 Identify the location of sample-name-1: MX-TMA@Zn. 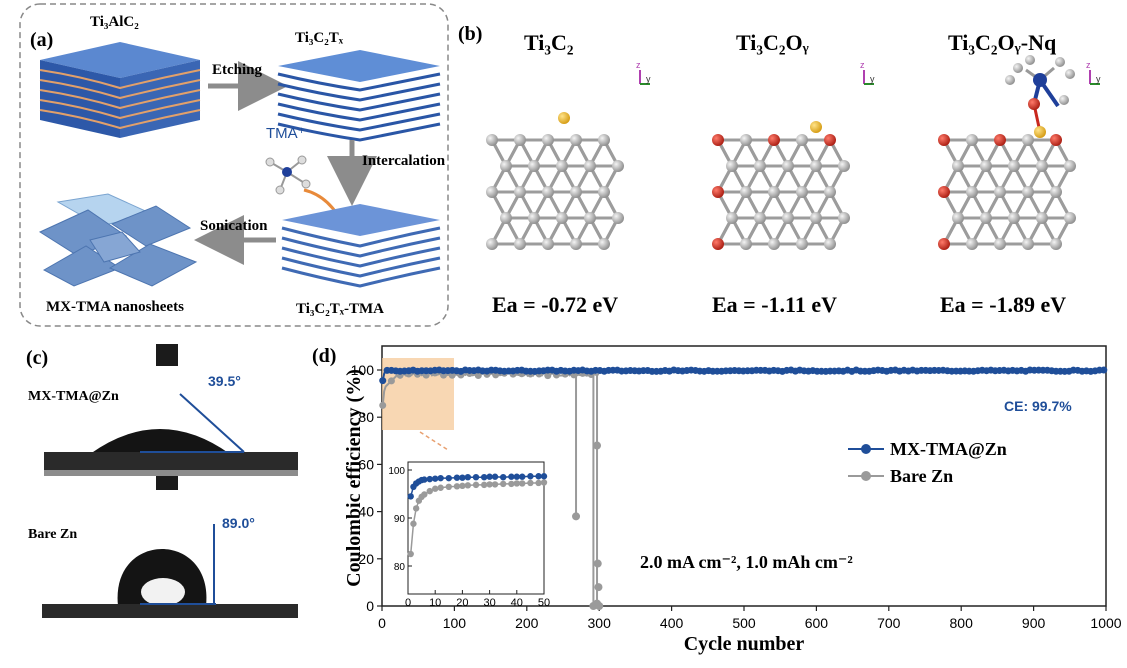
(73, 396).